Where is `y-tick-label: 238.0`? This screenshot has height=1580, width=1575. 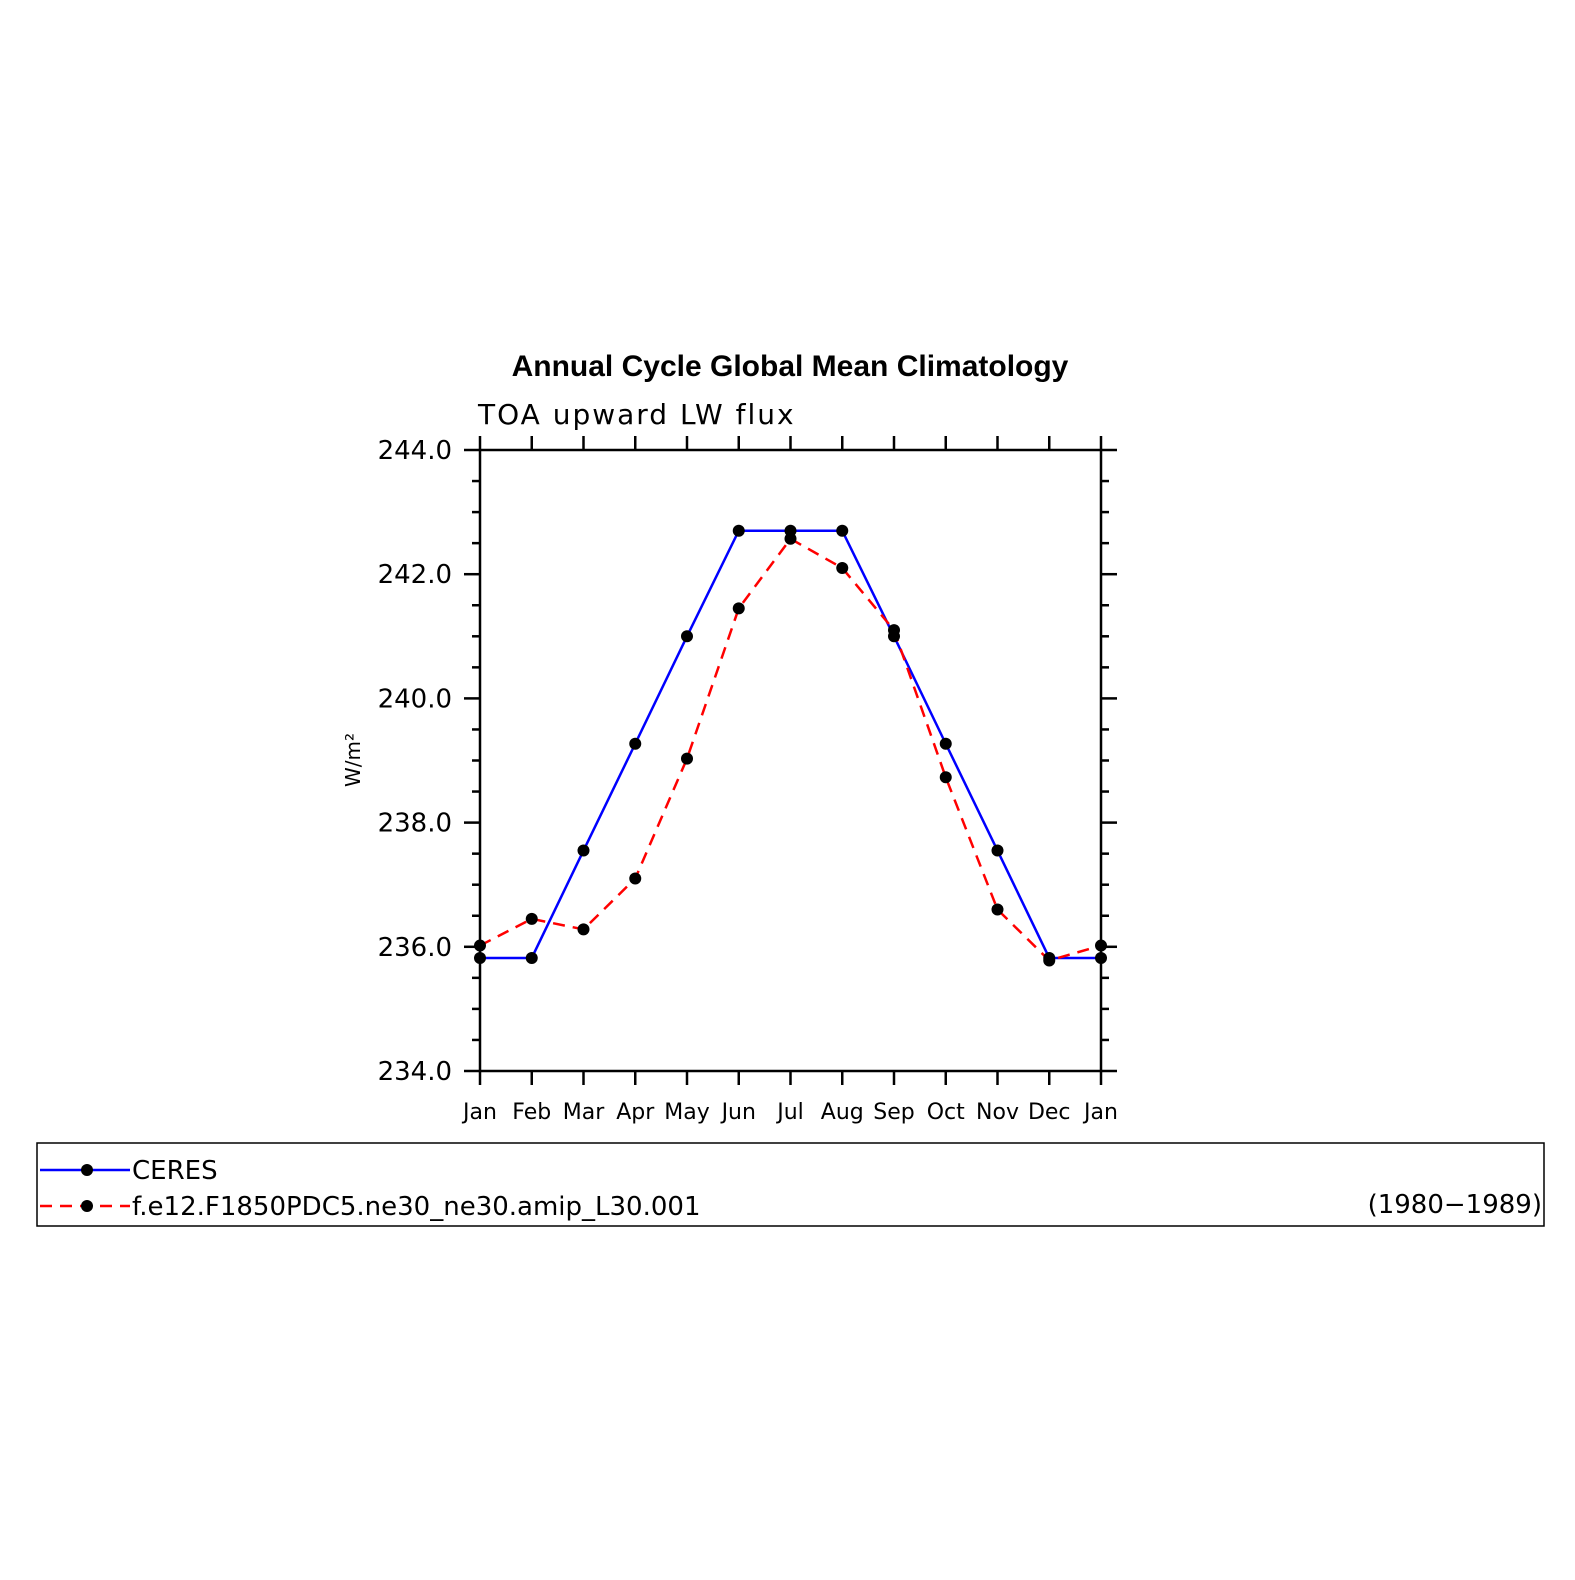
y-tick-label: 238.0 is located at coordinates (415, 824).